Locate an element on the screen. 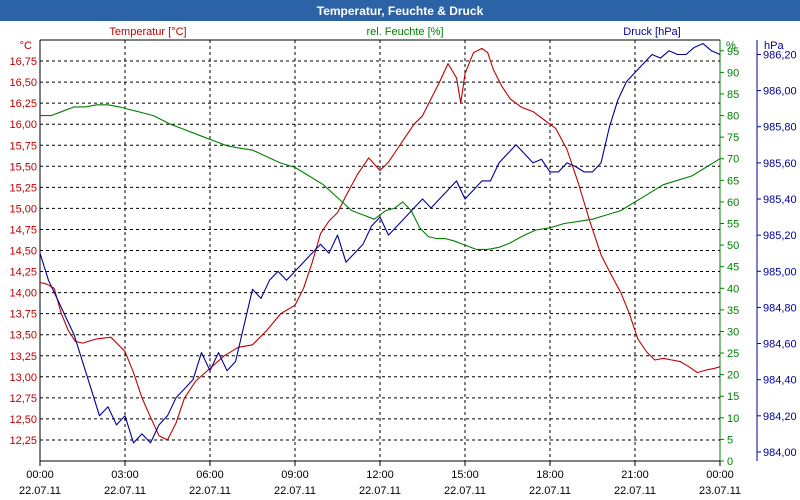 This screenshot has height=500, width=800. pressure-tick-label: 984,40 is located at coordinates (780, 381).